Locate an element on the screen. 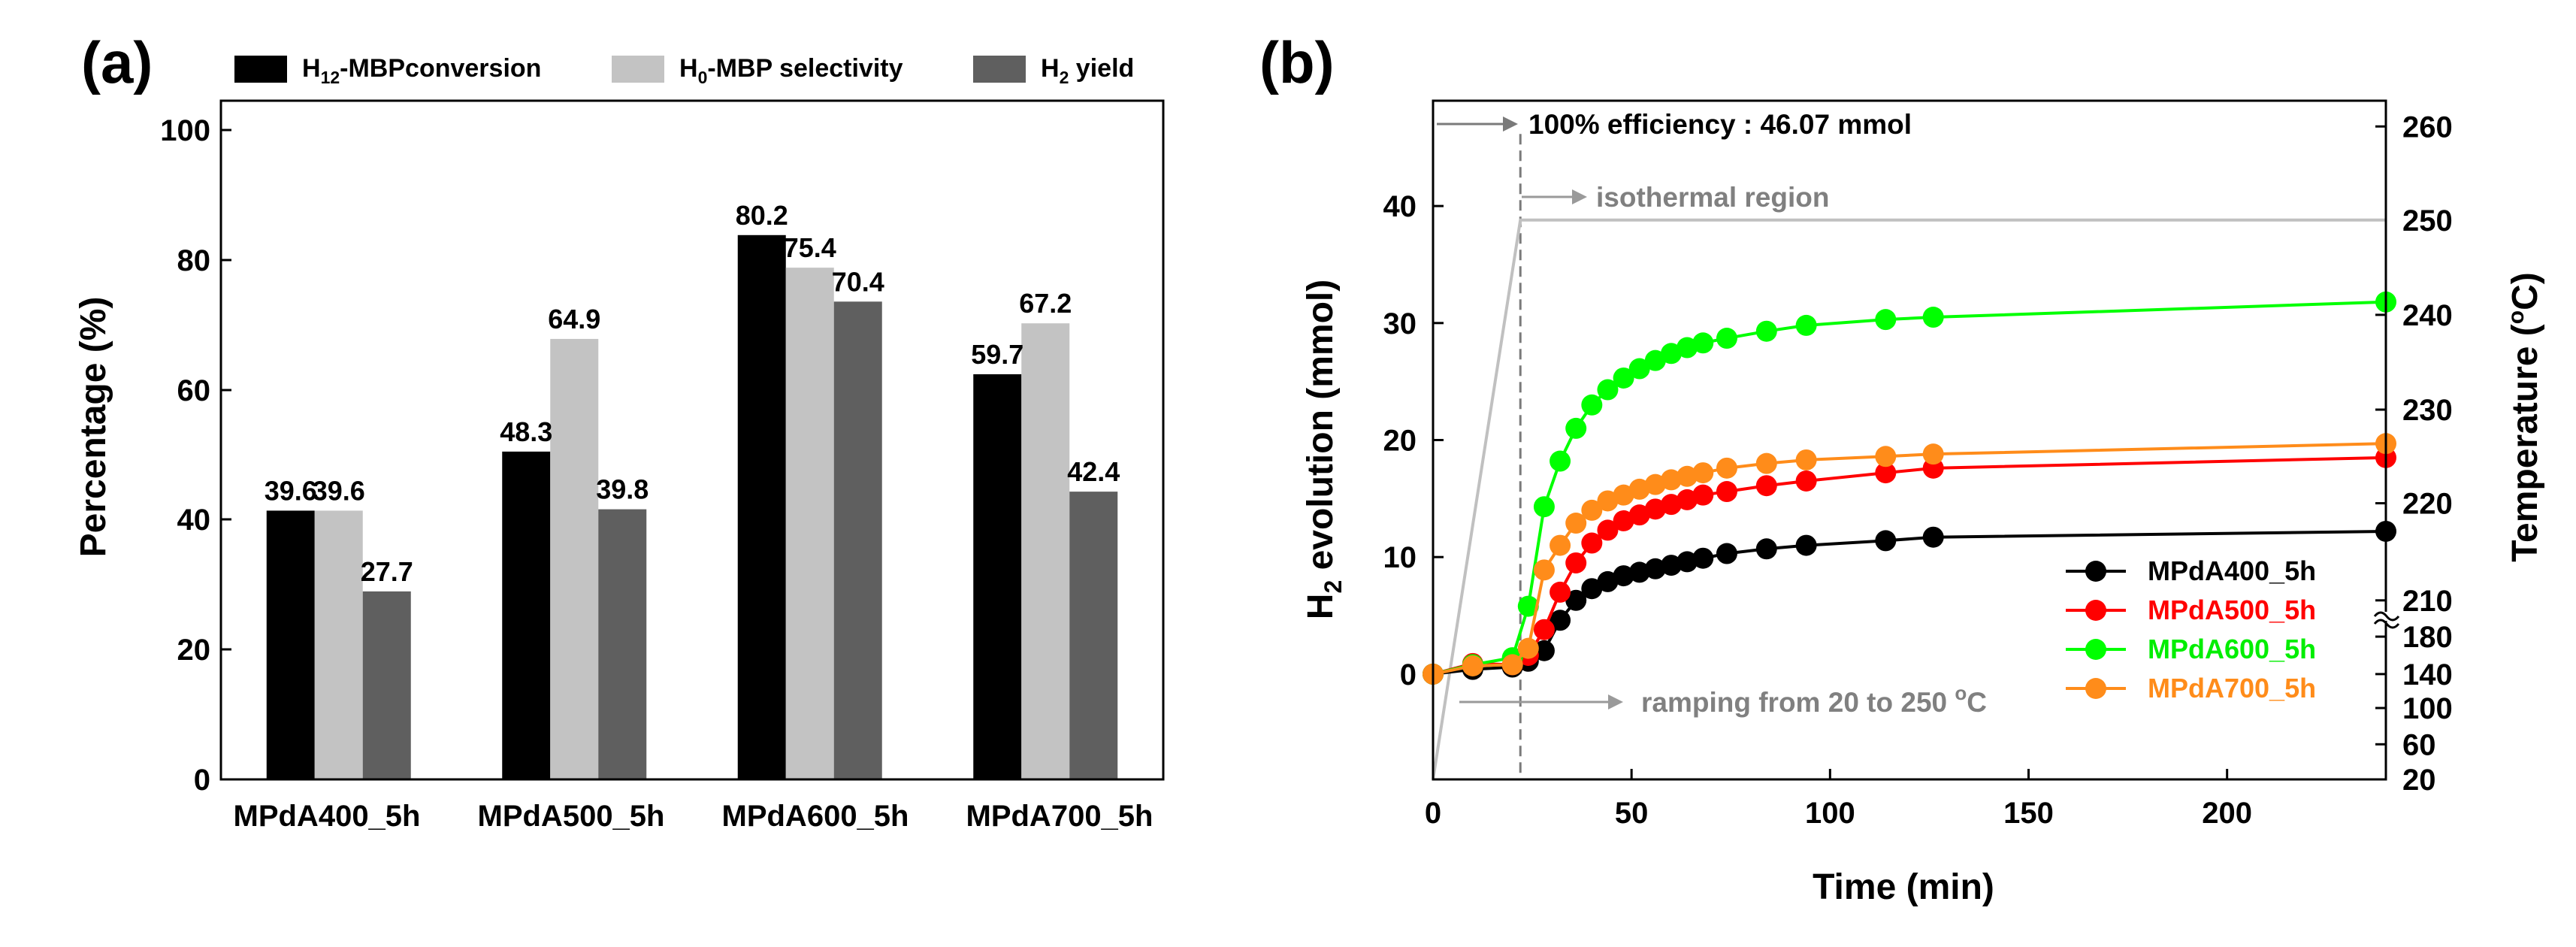 This screenshot has width=2576, height=947. y-tick-label: 60 is located at coordinates (194, 390).